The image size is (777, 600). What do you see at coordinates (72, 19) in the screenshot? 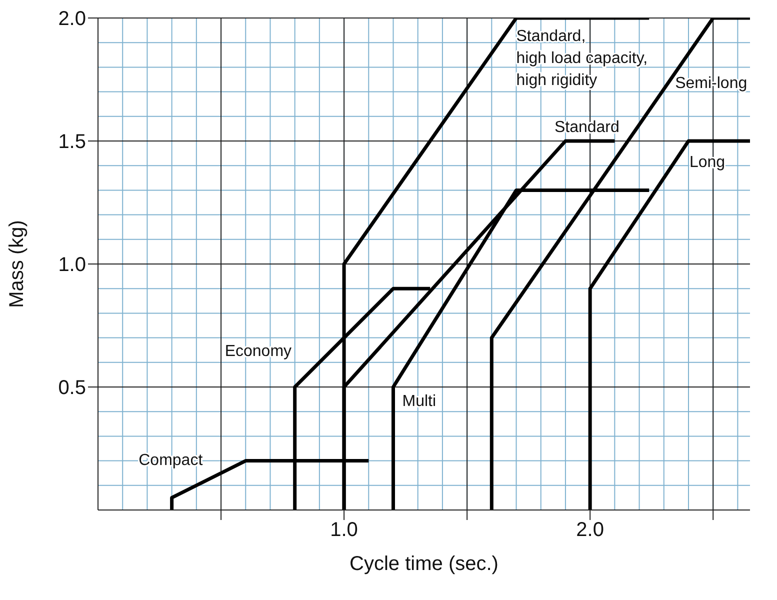
I see `y-tick-label: 2.0` at bounding box center [72, 19].